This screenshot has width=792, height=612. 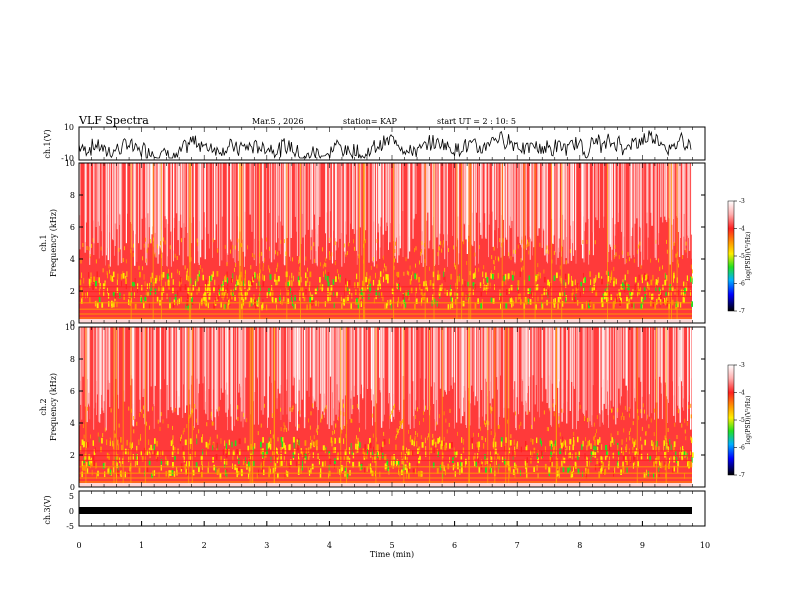 What do you see at coordinates (385, 485) in the screenshot?
I see `spec2-dc-gap` at bounding box center [385, 485].